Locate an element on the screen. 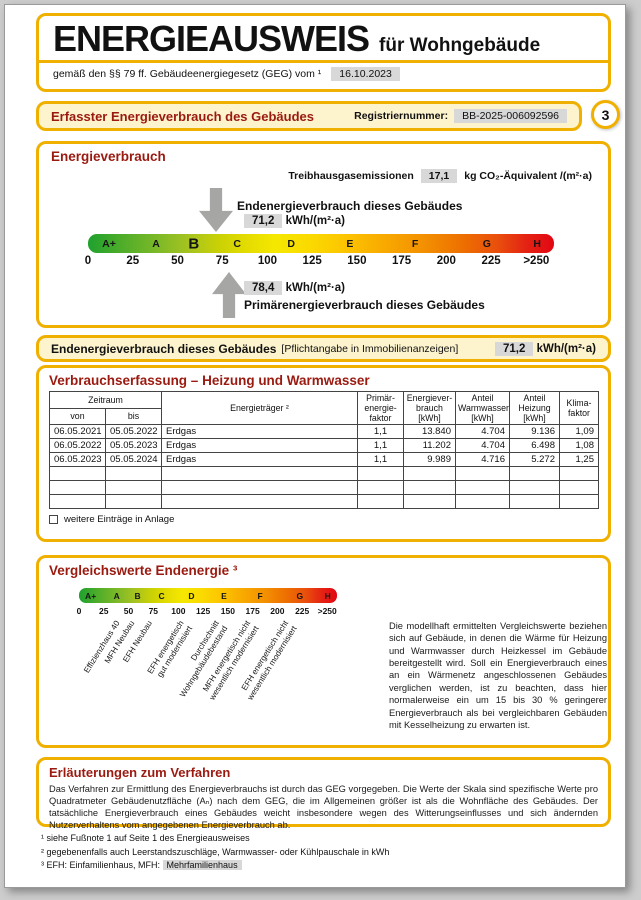 This screenshot has height=900, width=641. mini-scale-tick: 125 is located at coordinates (203, 611).